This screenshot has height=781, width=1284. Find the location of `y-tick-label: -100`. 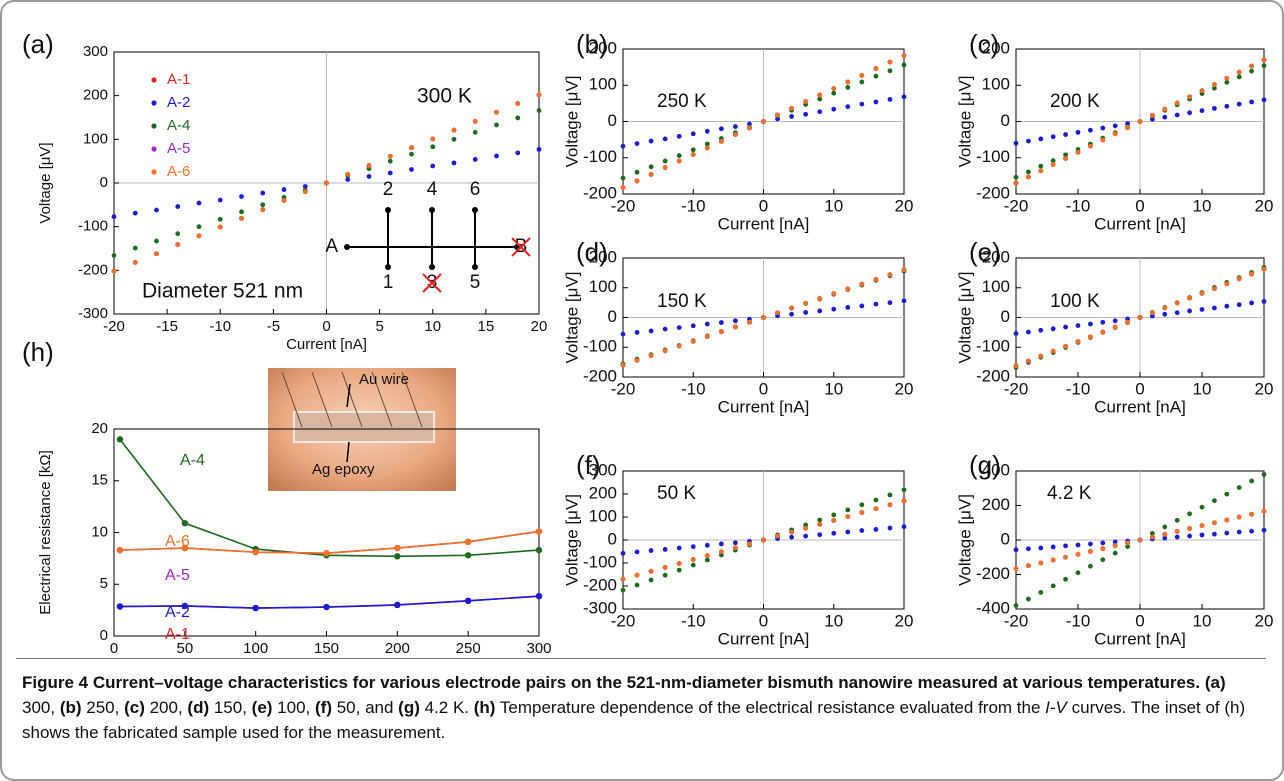

y-tick-label: -100 is located at coordinates (600, 156).